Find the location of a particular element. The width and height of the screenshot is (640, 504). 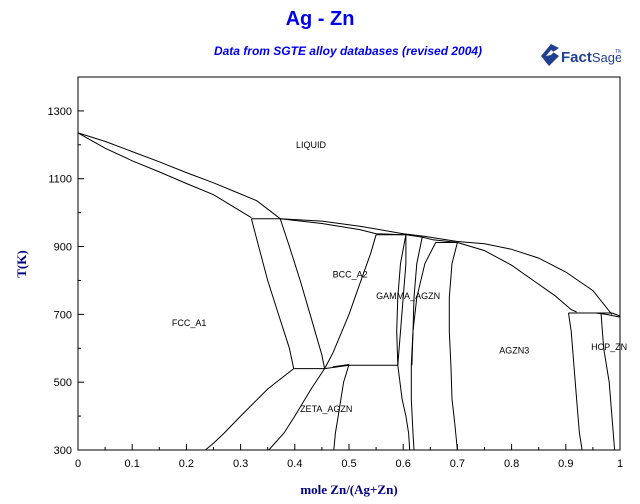

region-label-liquid: LIQUID is located at coordinates (311, 145).